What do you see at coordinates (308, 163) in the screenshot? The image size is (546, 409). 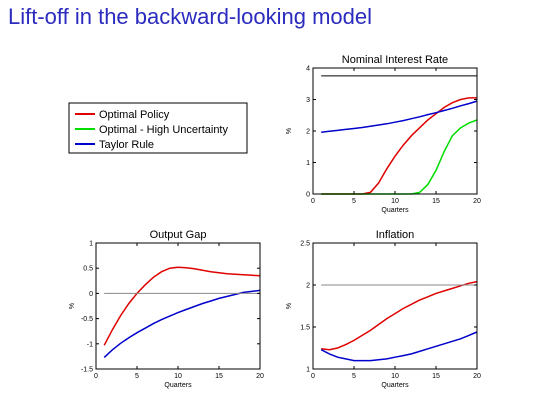 I see `nominal-ytick-label: 1` at bounding box center [308, 163].